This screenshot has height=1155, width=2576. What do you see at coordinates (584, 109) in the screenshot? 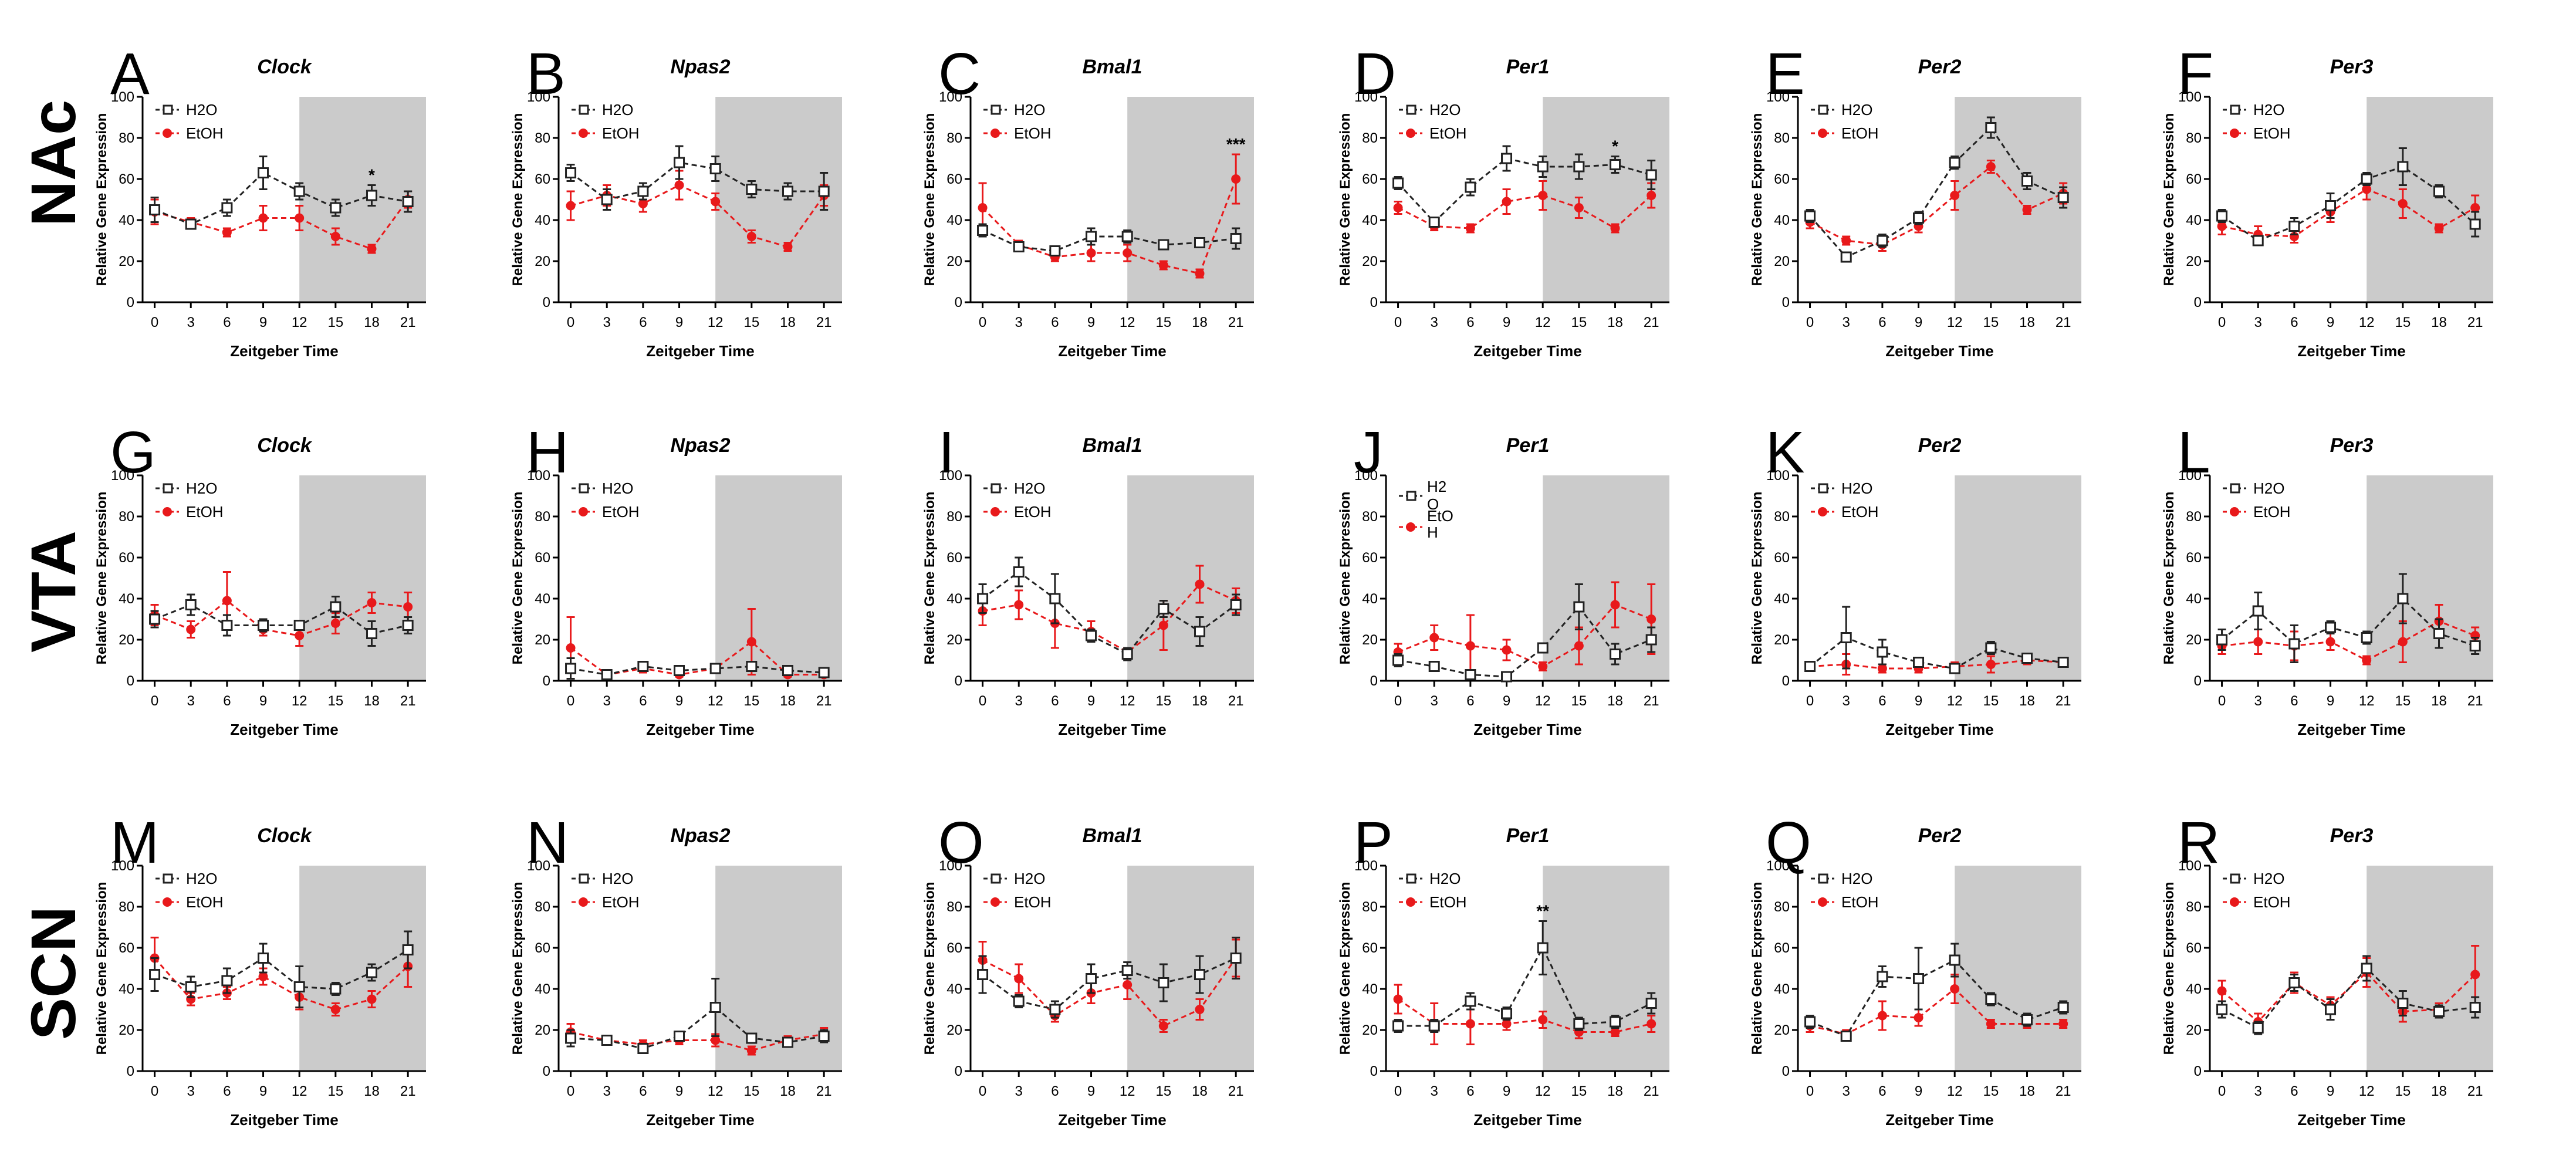
I see `legend-h2o-marker` at bounding box center [584, 109].